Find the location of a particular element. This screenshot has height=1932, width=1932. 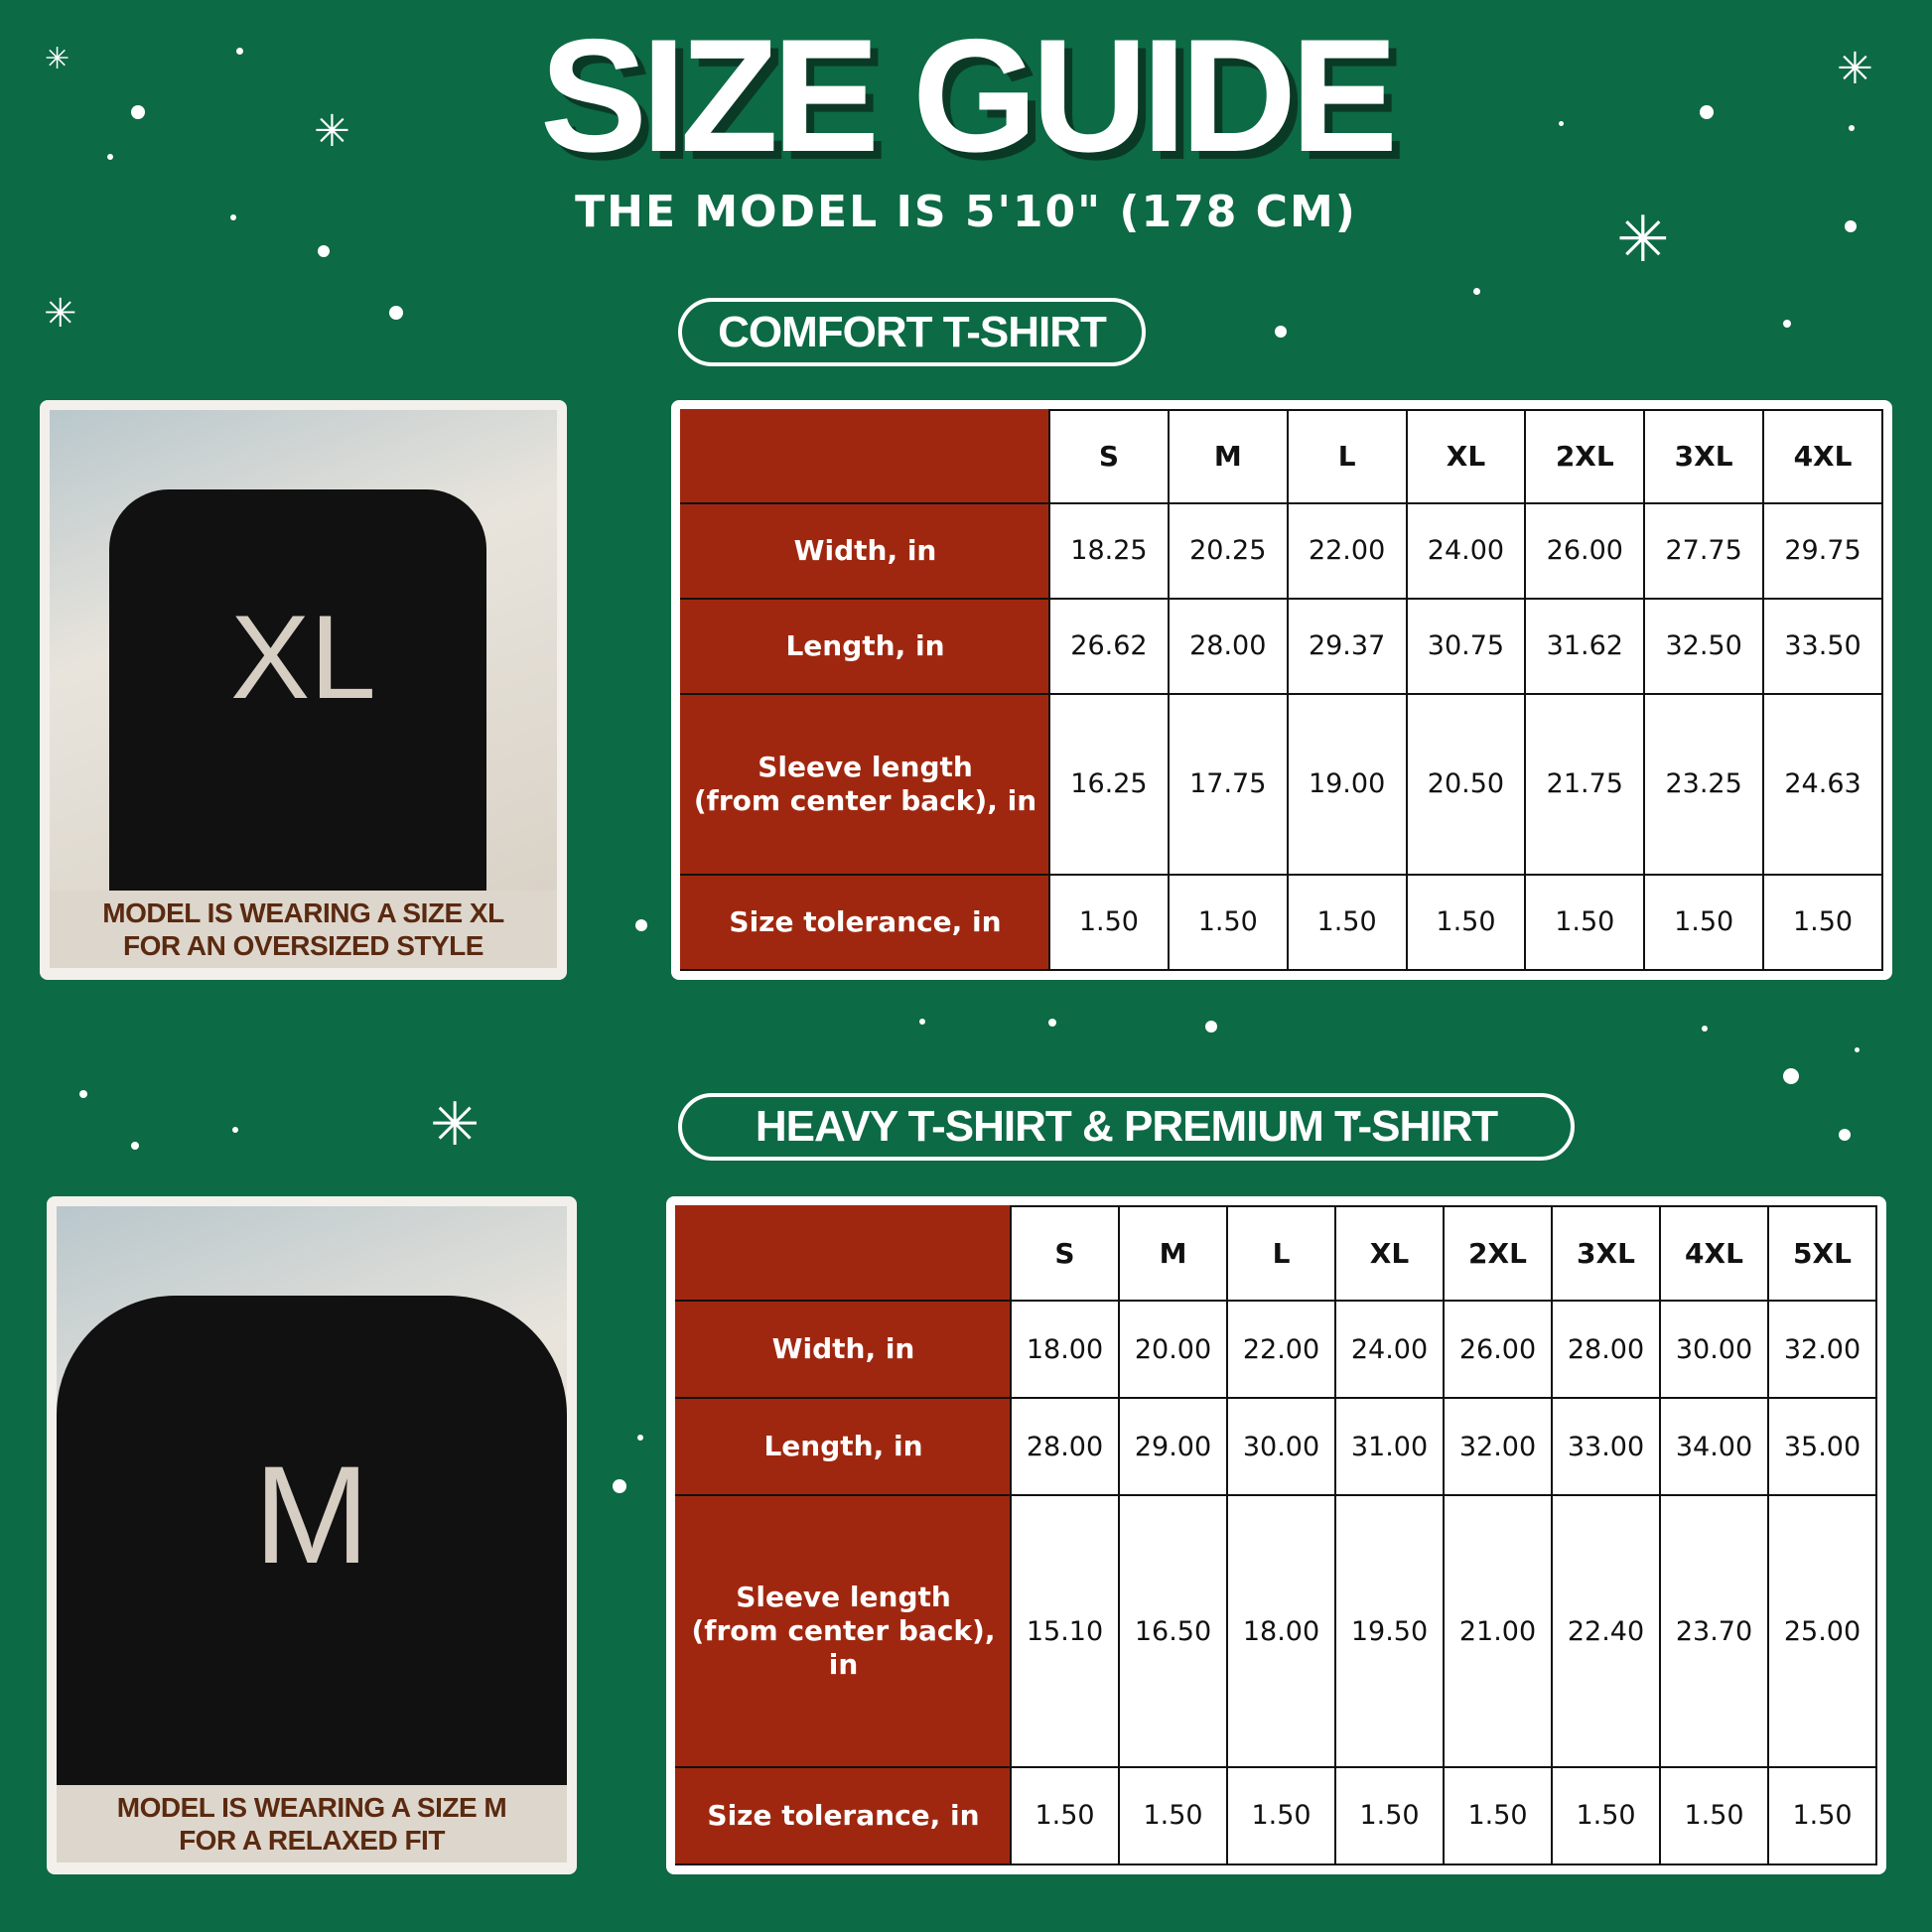

value-cell: 35.00 is located at coordinates (1822, 1447).